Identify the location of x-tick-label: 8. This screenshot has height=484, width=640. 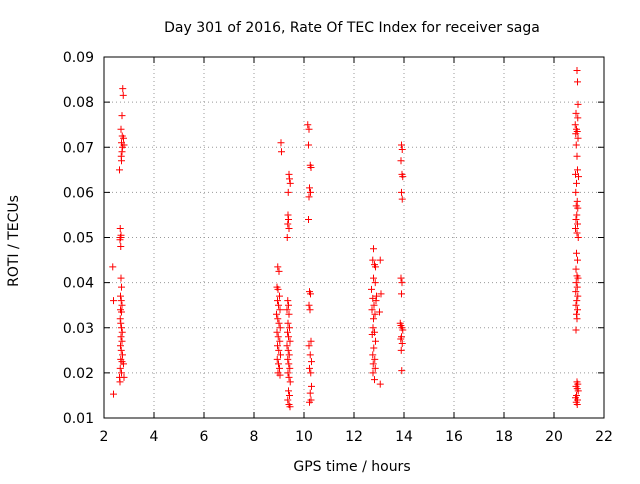
(254, 437).